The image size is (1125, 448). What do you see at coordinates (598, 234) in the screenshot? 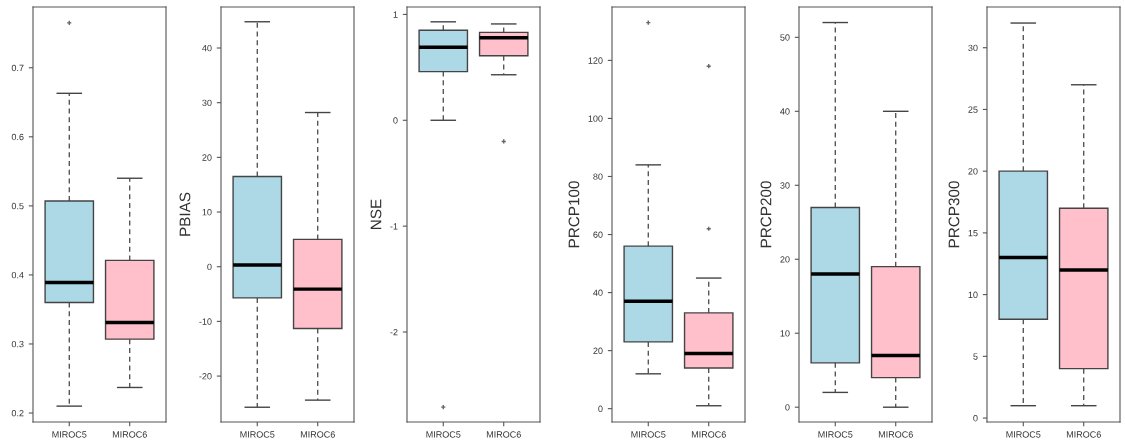
I see `y-tick-label: 60` at bounding box center [598, 234].